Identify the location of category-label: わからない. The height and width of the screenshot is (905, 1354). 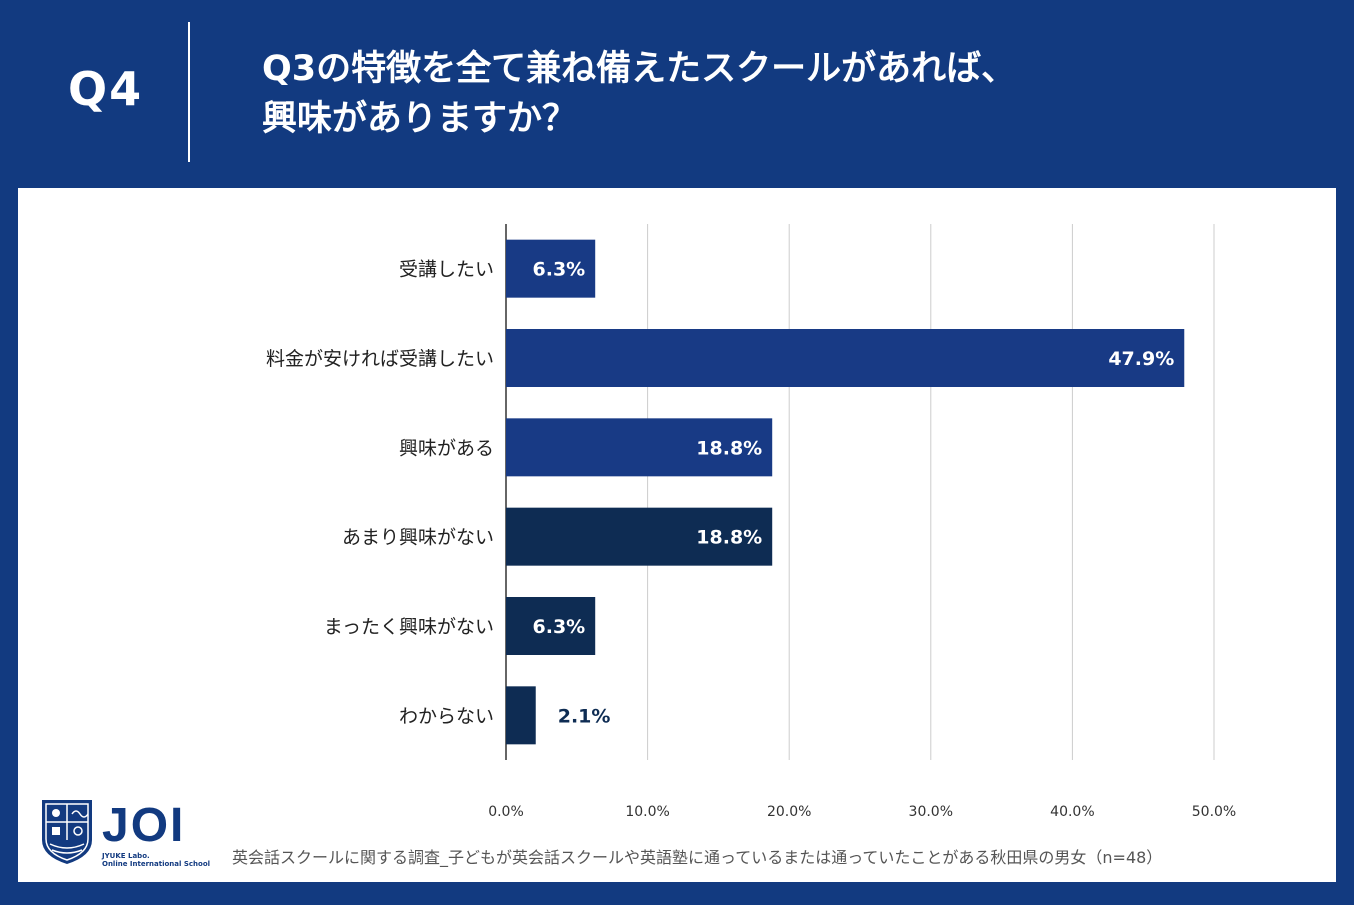
(446, 716).